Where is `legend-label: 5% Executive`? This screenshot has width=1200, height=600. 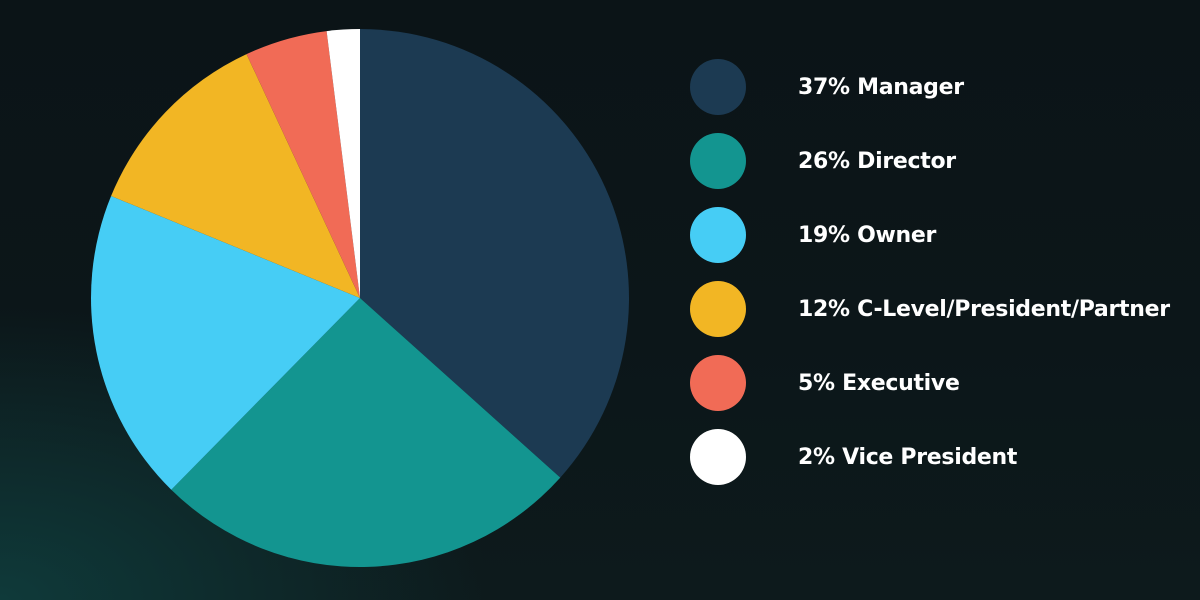 legend-label: 5% Executive is located at coordinates (879, 383).